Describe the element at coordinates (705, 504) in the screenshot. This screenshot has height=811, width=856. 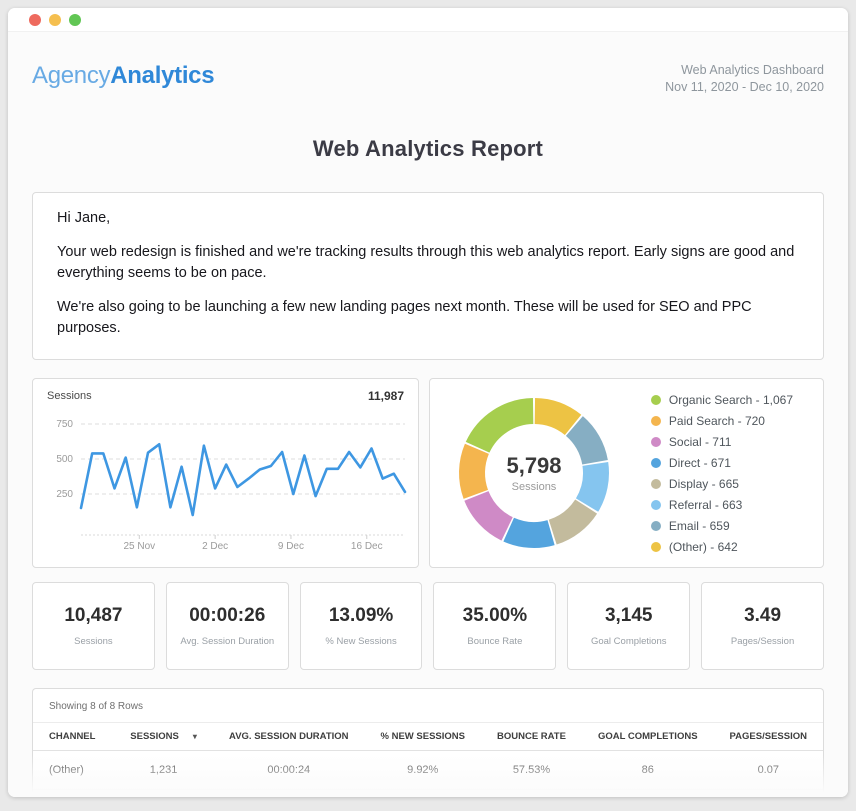
I see `legend-item-label: Referral - 663` at that location.